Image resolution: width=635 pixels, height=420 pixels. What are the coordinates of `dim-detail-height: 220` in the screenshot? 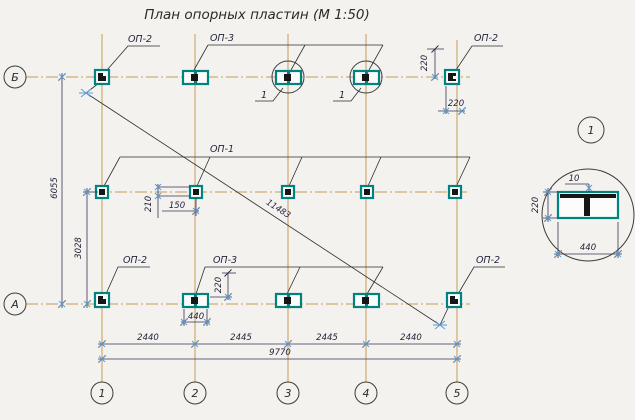 It's located at (536, 205).